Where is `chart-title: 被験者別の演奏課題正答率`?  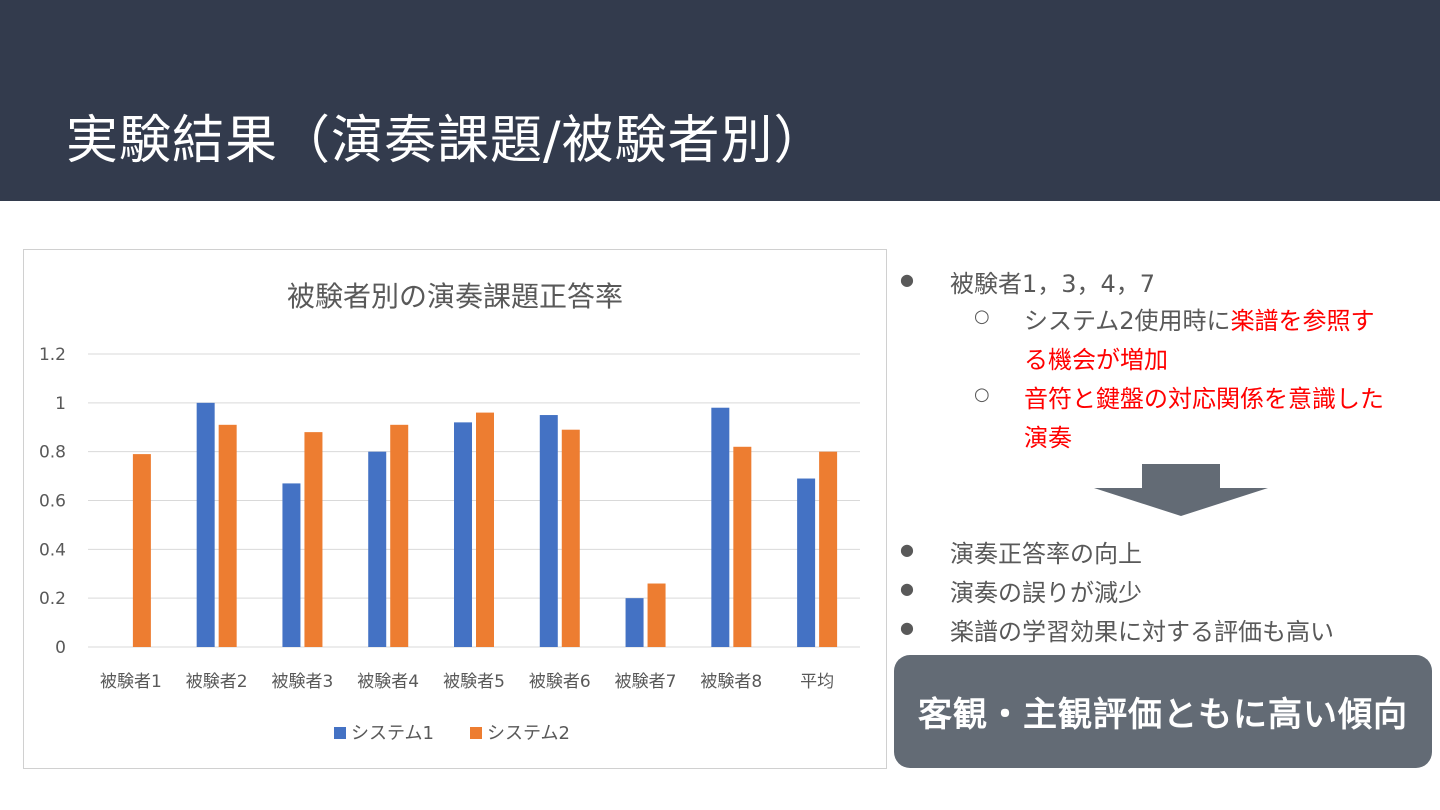
chart-title: 被験者別の演奏課題正答率 is located at coordinates (455, 296).